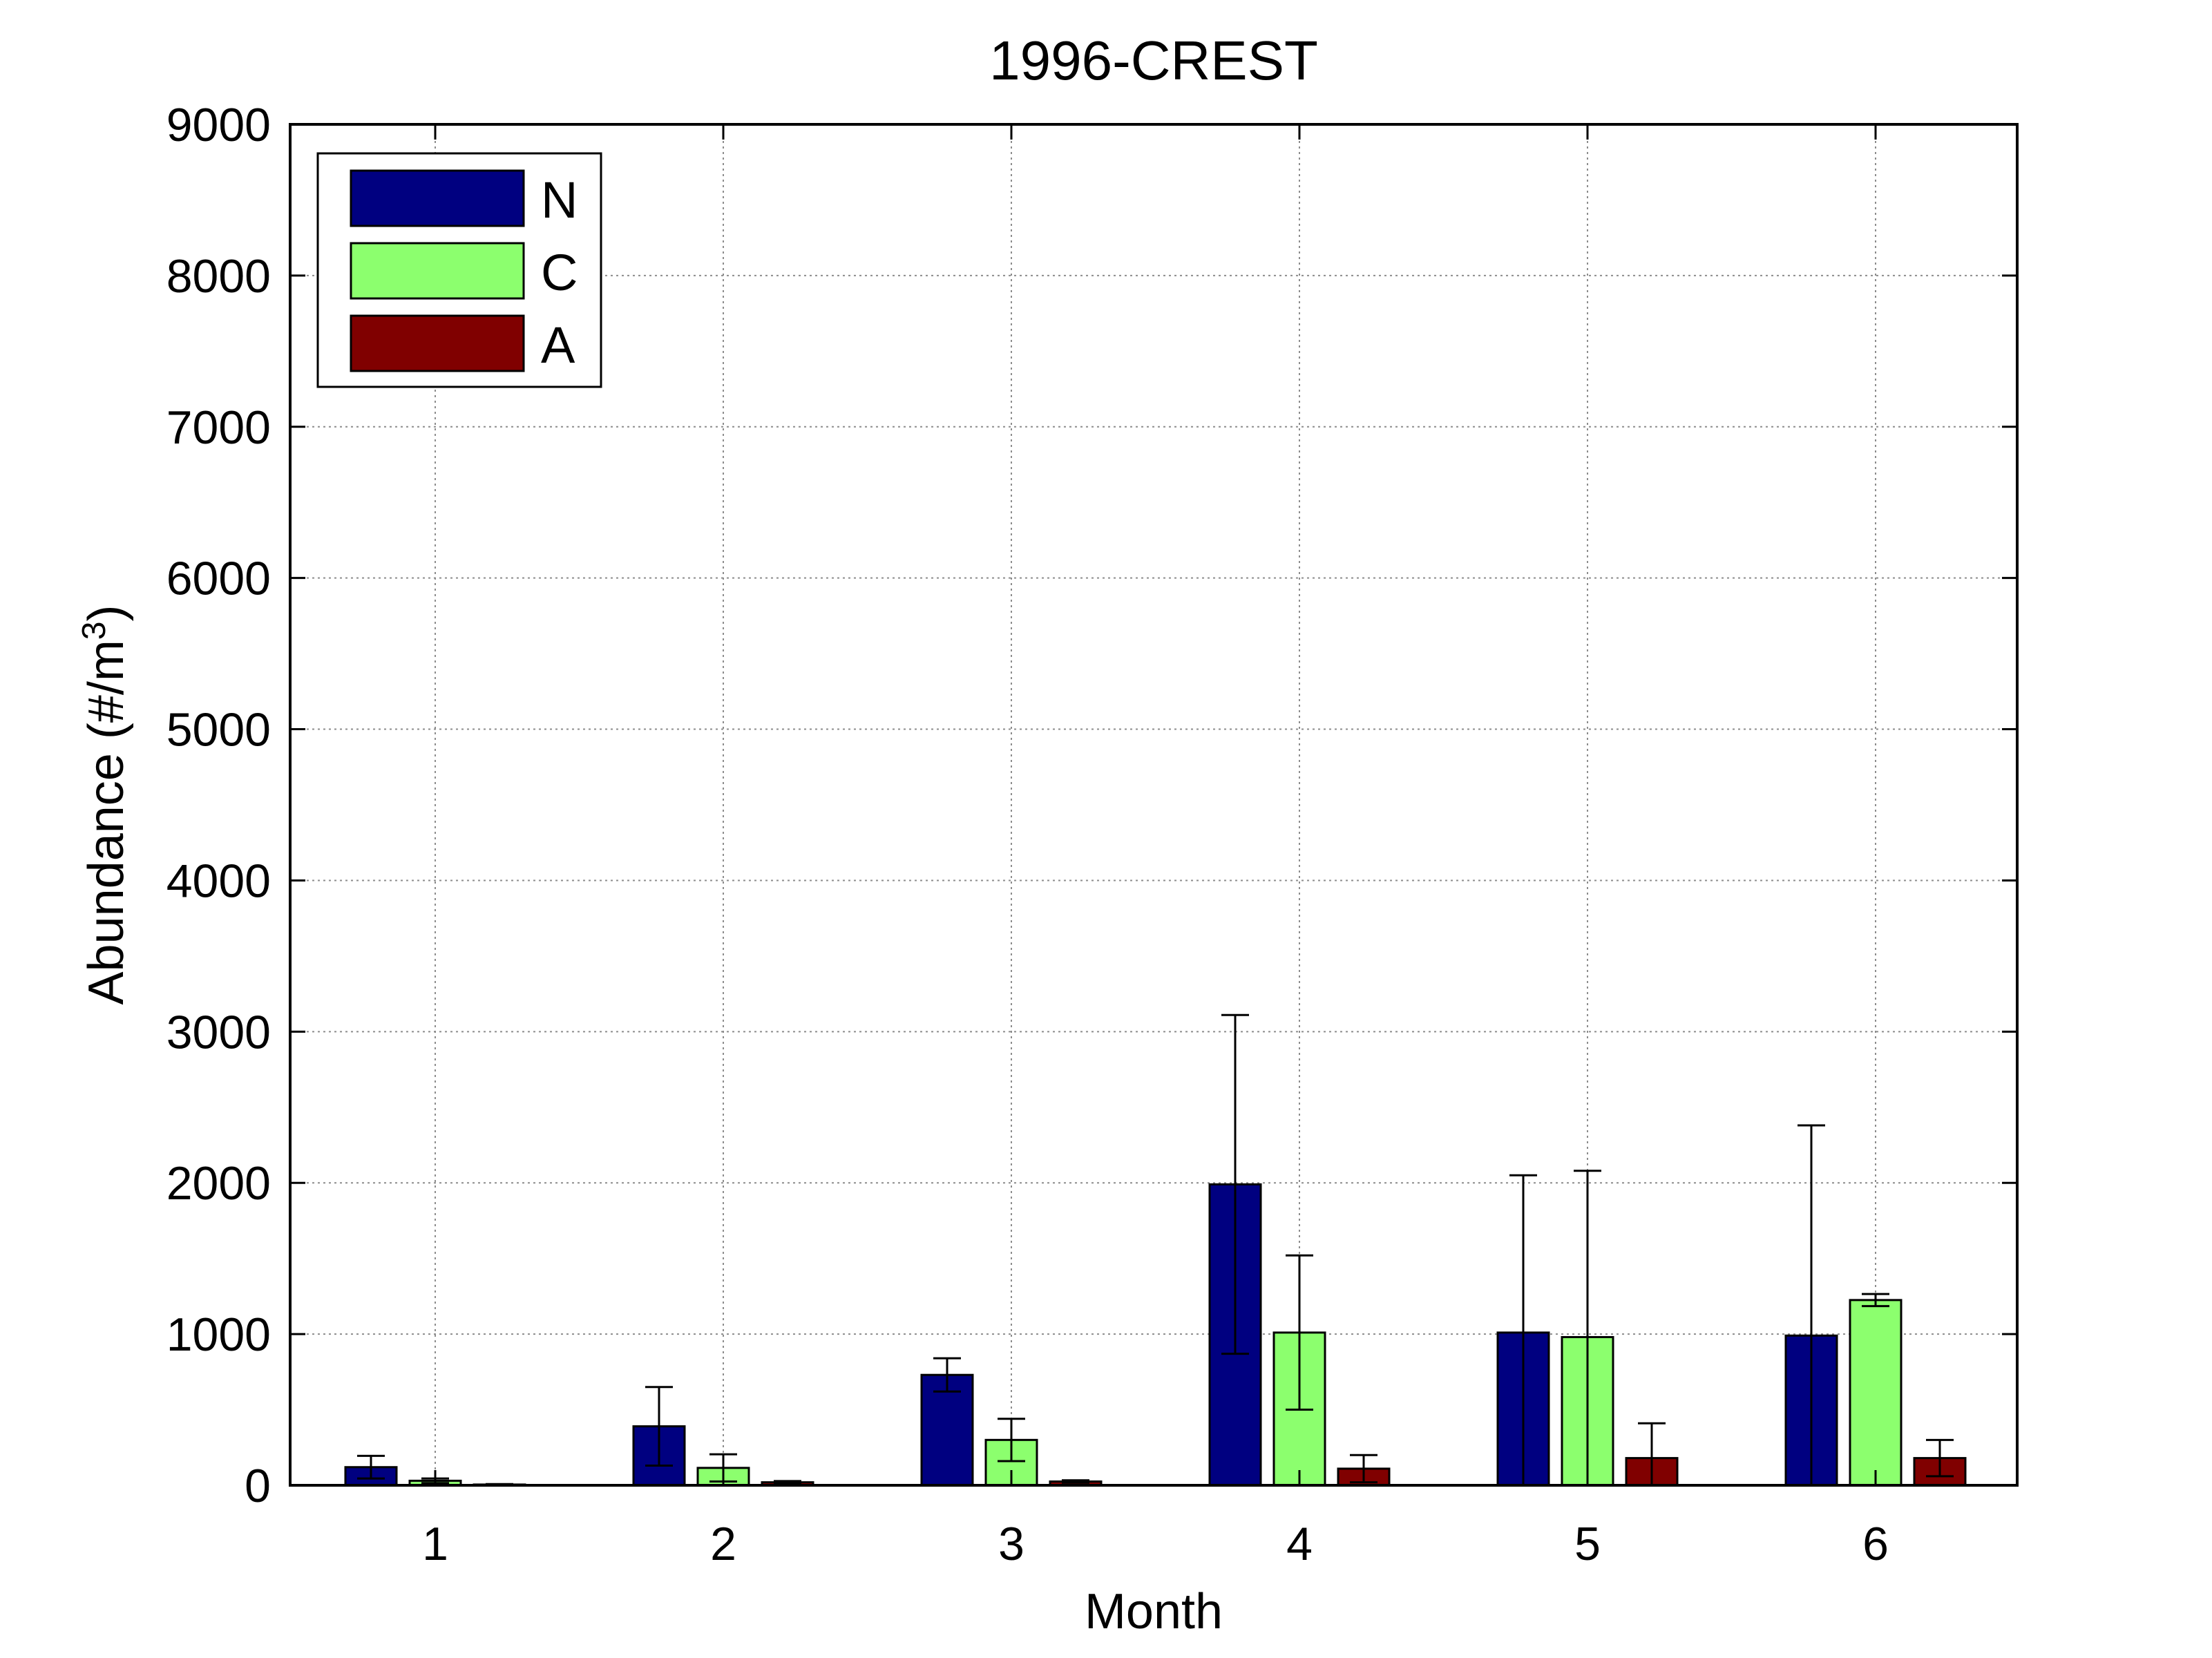 Image resolution: width=2212 pixels, height=1658 pixels. I want to click on legend-label-C: C, so click(559, 272).